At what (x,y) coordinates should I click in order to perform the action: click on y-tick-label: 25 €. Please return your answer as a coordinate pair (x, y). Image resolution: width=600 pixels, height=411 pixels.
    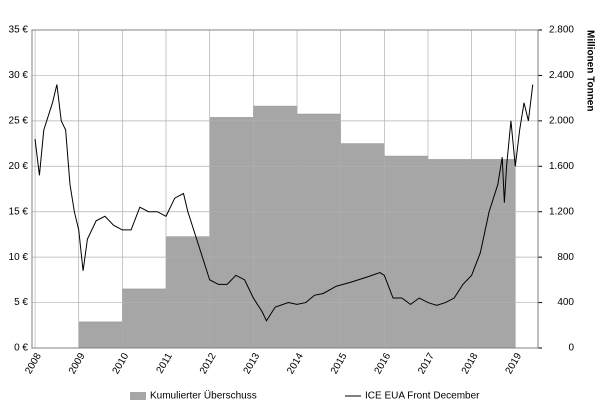
    Looking at the image, I should click on (19, 120).